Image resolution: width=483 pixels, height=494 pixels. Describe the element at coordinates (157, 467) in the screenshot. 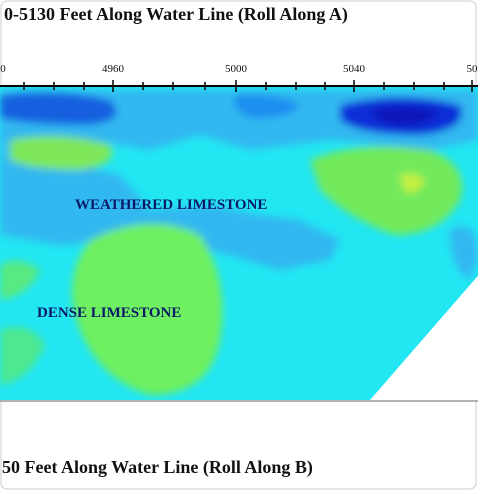

I see `bottom-title: 50 Feet Along Water Line (Roll Along B)` at that location.